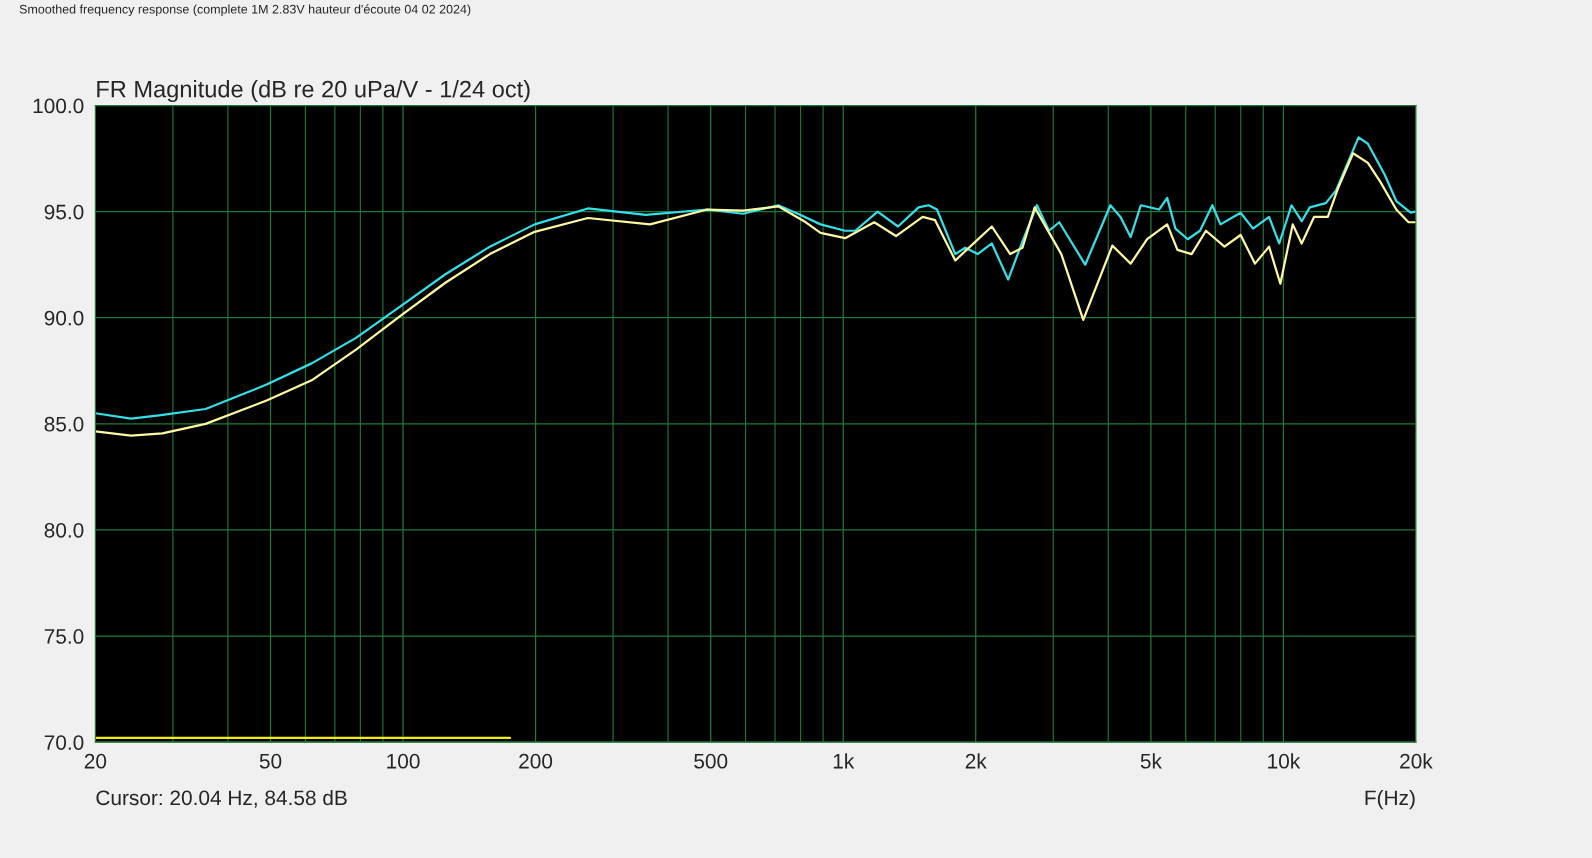 This screenshot has width=1592, height=858. Describe the element at coordinates (403, 761) in the screenshot. I see `x-tick-label: 100` at that location.